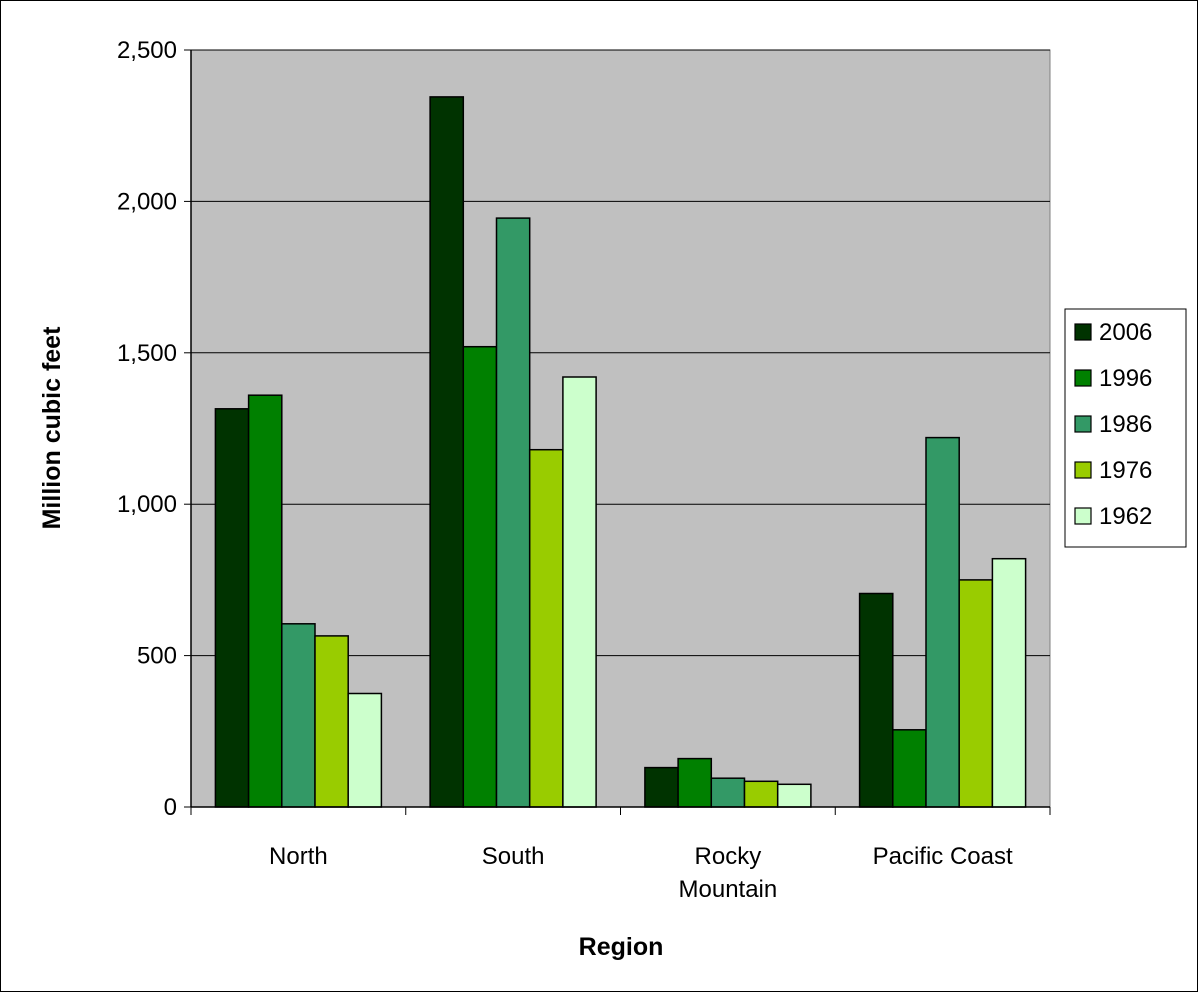 Image resolution: width=1198 pixels, height=992 pixels. Describe the element at coordinates (147, 201) in the screenshot. I see `y-tick-label: 2,000` at that location.